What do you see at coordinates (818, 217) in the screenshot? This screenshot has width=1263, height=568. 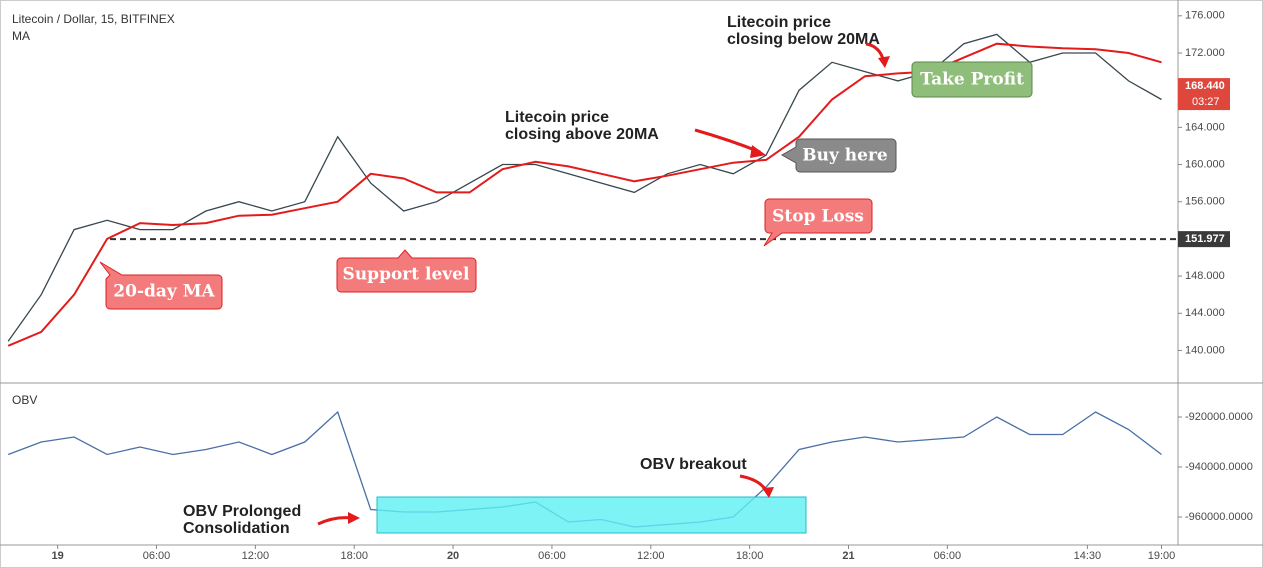 I see `annotation: Stop Loss` at bounding box center [818, 217].